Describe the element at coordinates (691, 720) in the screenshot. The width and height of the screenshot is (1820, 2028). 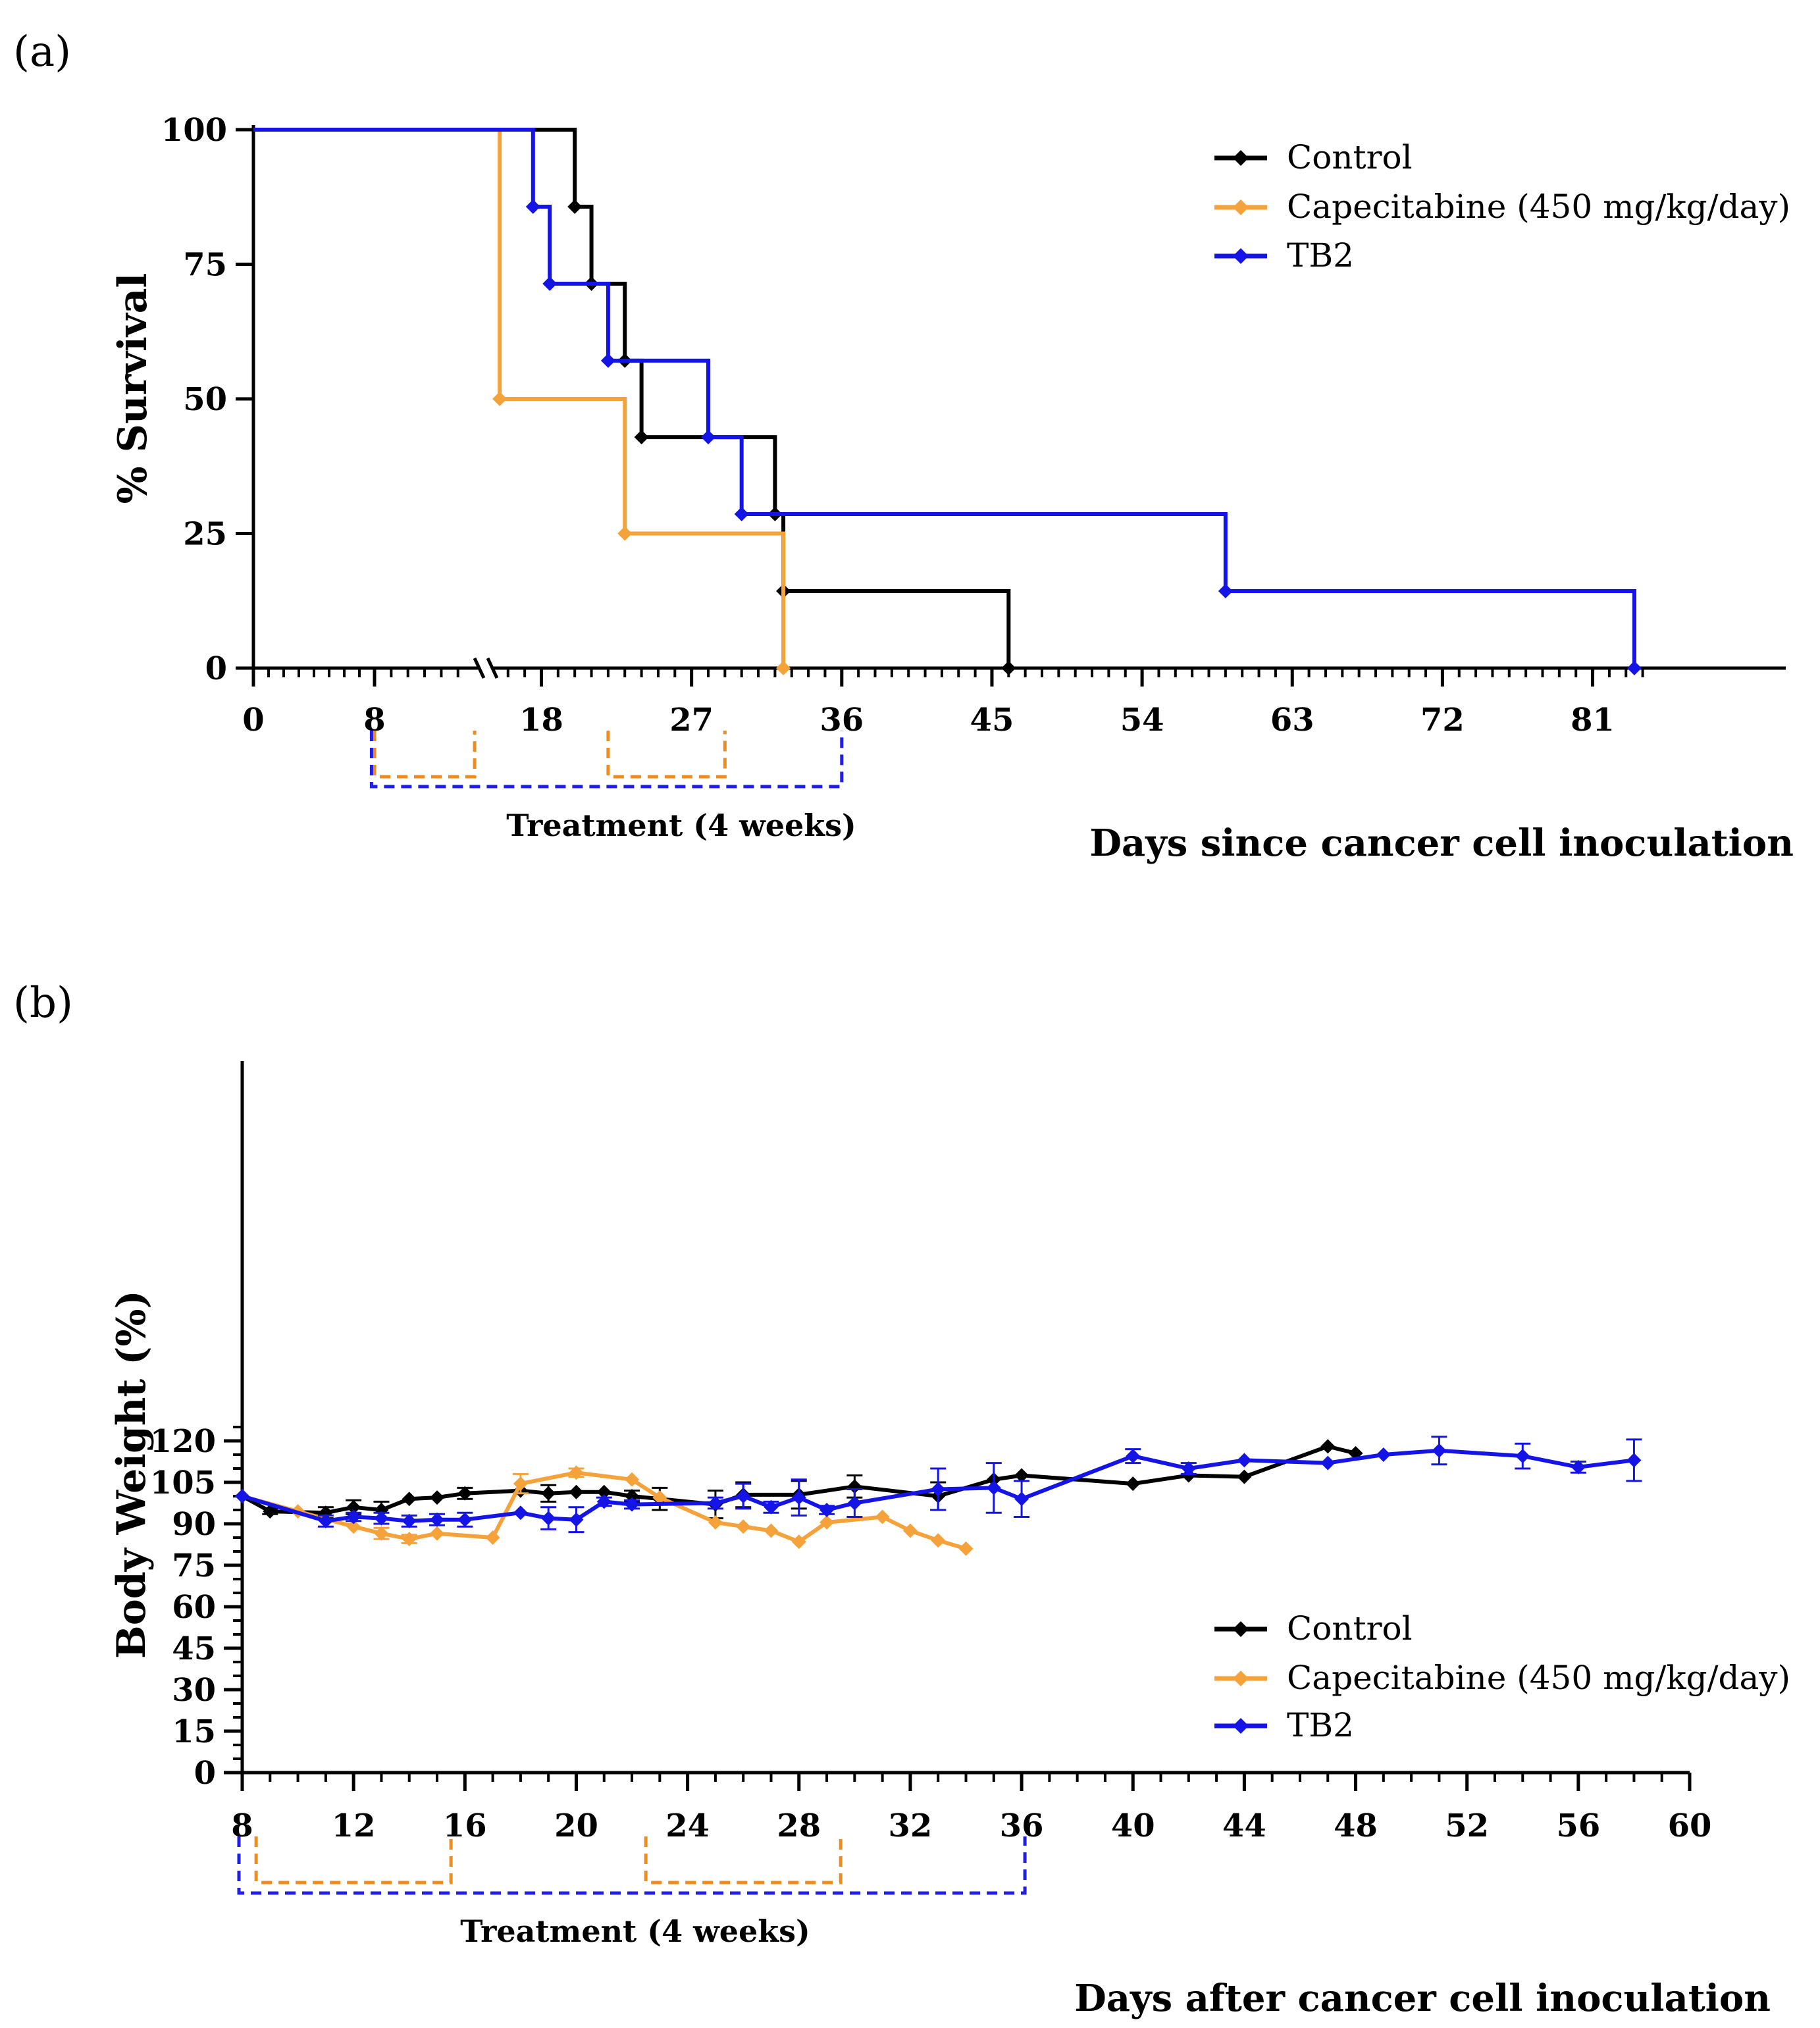
I see `xtick-label: 27` at that location.